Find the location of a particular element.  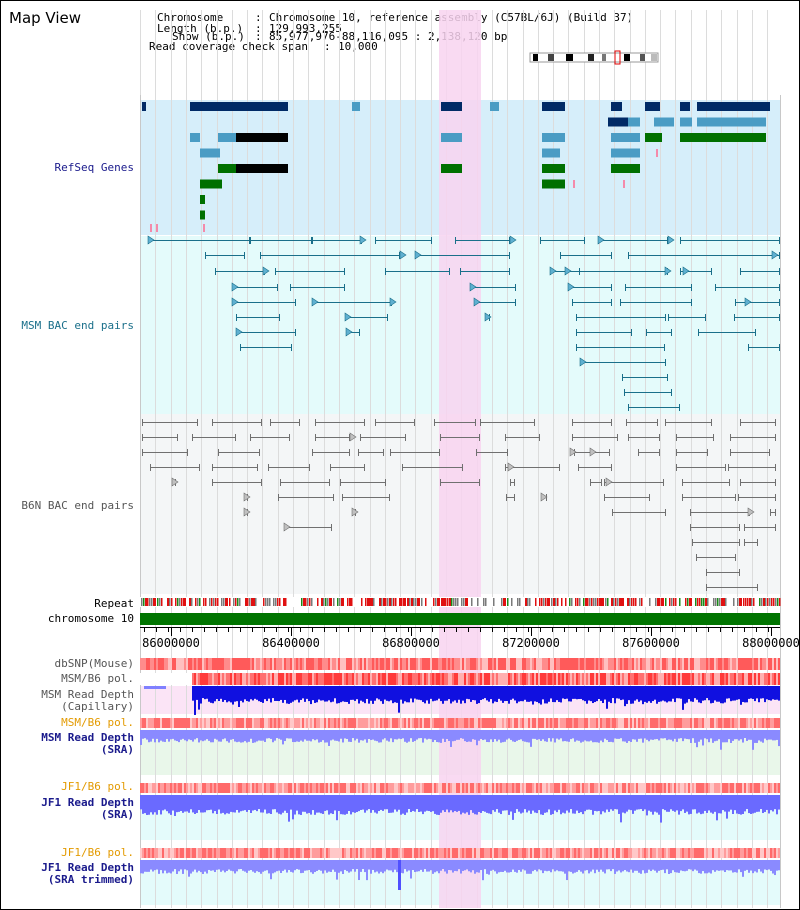

label-jf1-depth-trim-1: JF1 Read Depth is located at coordinates (87, 867).